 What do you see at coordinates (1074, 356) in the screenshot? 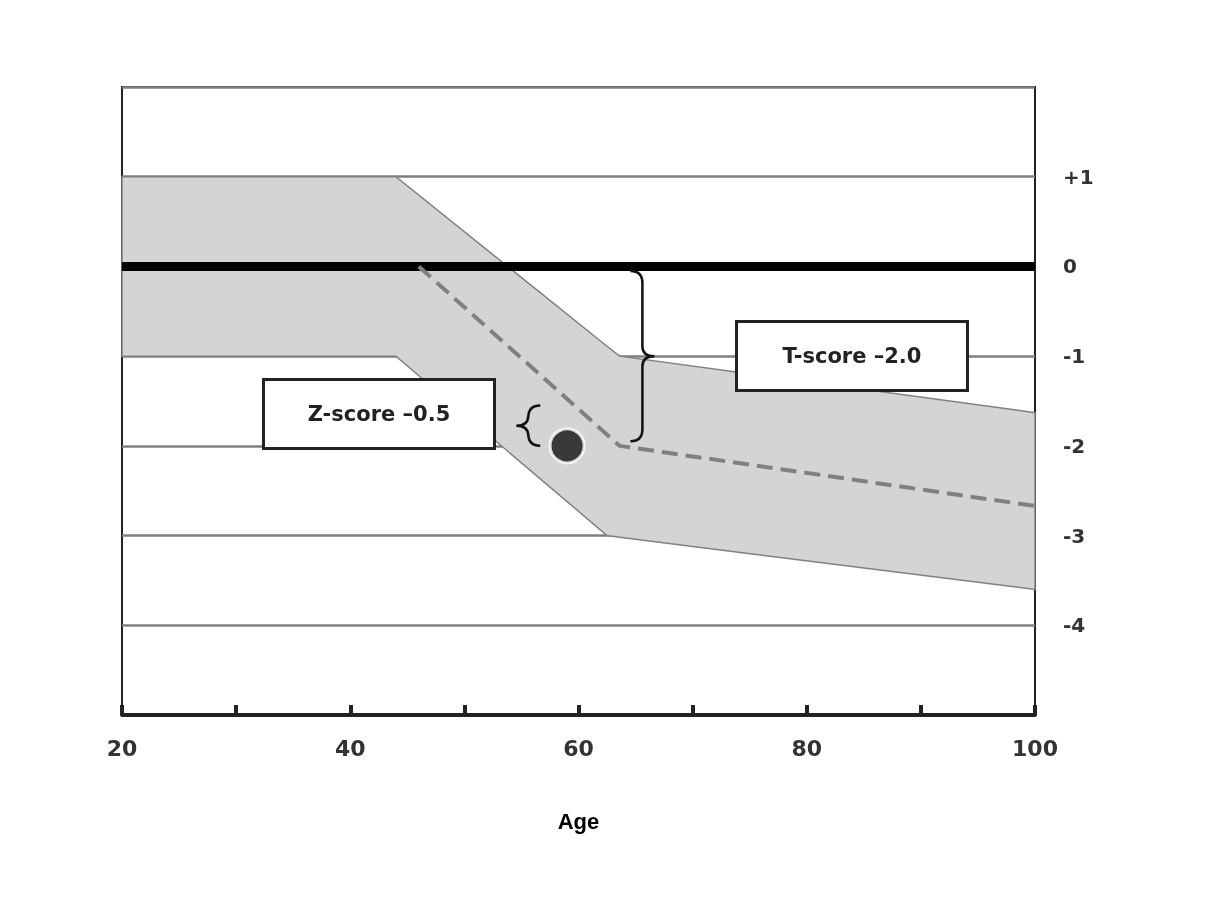
I see `y-tick-label: -1` at bounding box center [1074, 356].